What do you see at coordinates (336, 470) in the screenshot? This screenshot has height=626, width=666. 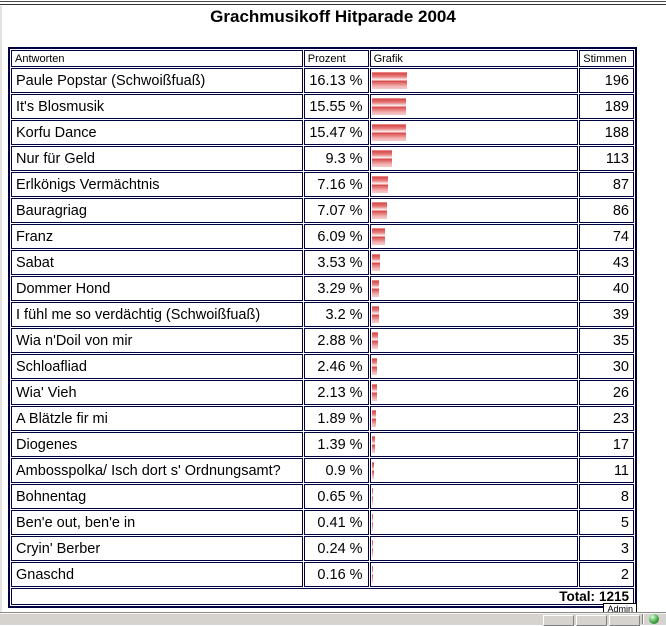 I see `percent-cell: 0.9 %` at bounding box center [336, 470].